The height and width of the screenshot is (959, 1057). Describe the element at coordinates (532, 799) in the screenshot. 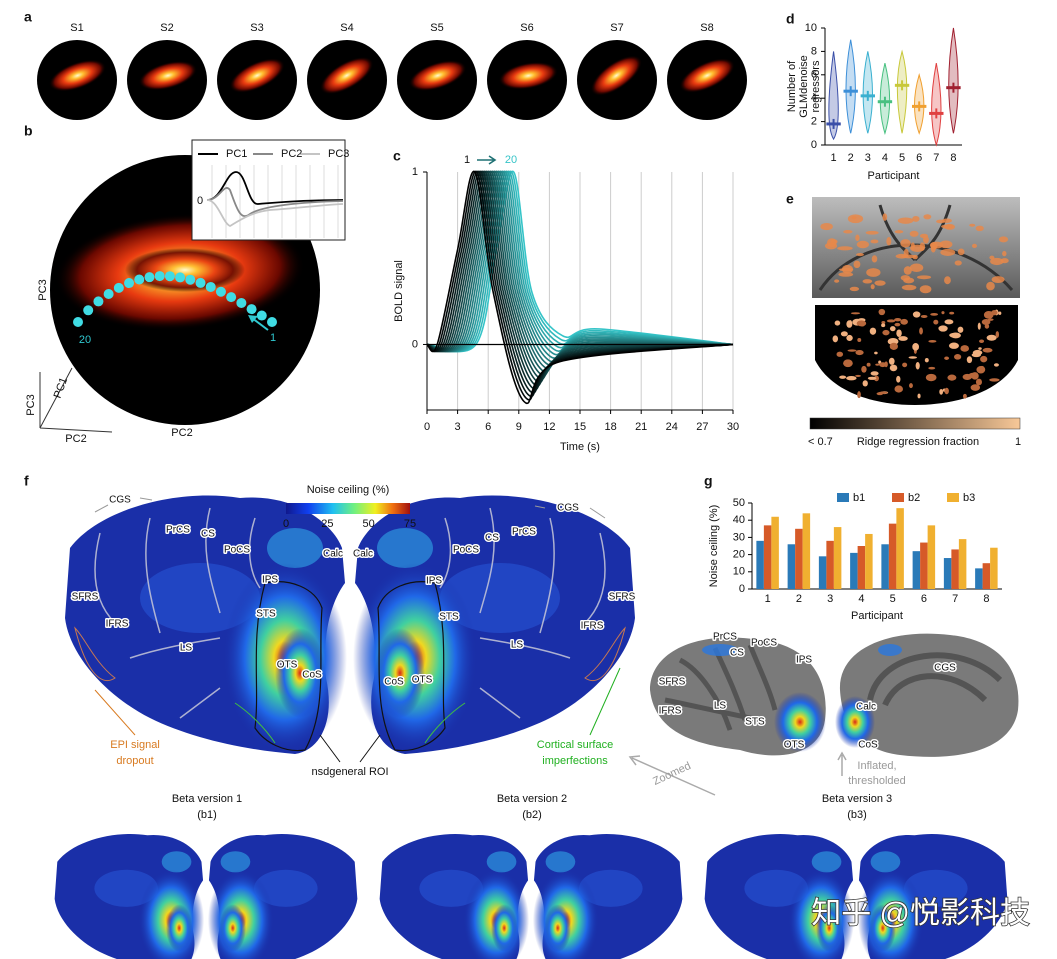

I see `version-title: Beta version 2` at that location.